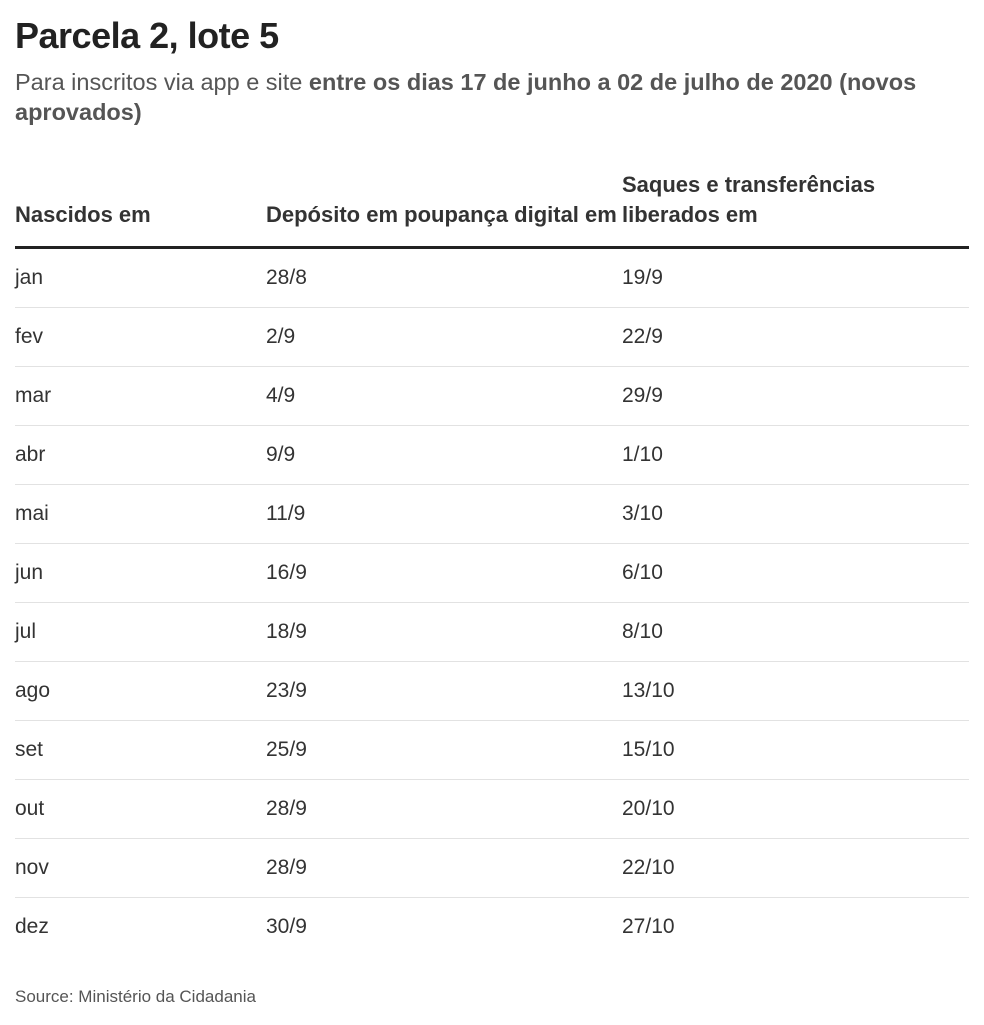 The image size is (984, 1025). I want to click on cell-born: mai, so click(140, 514).